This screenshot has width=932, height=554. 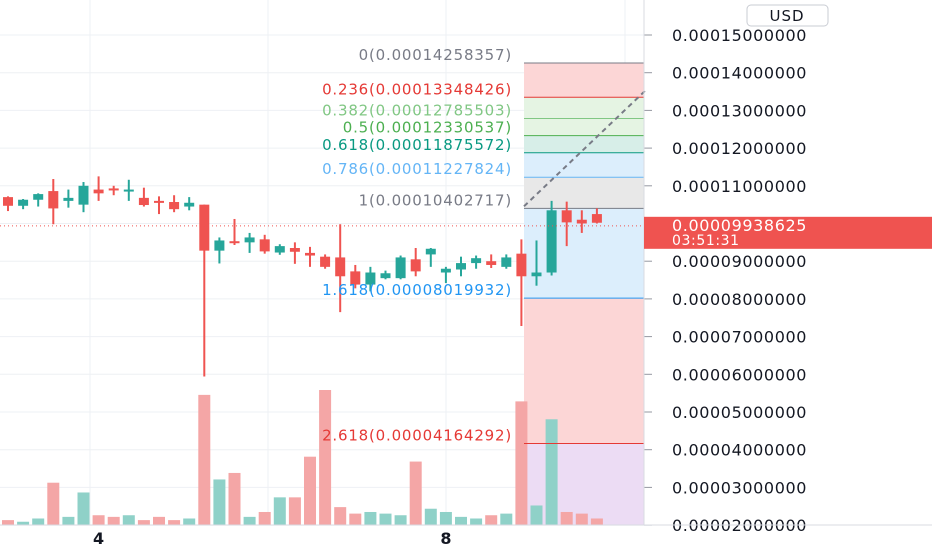 What do you see at coordinates (584, 253) in the screenshot?
I see `fib-lines` at bounding box center [584, 253].